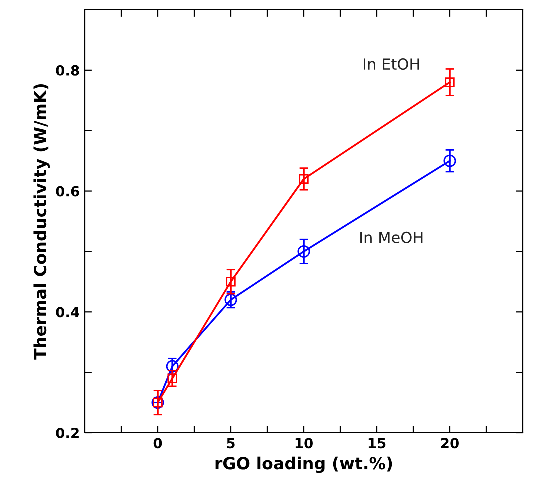 The width and height of the screenshot is (537, 493). Describe the element at coordinates (304, 465) in the screenshot. I see `x-axis-title: rGO loading (wt.%)` at that location.